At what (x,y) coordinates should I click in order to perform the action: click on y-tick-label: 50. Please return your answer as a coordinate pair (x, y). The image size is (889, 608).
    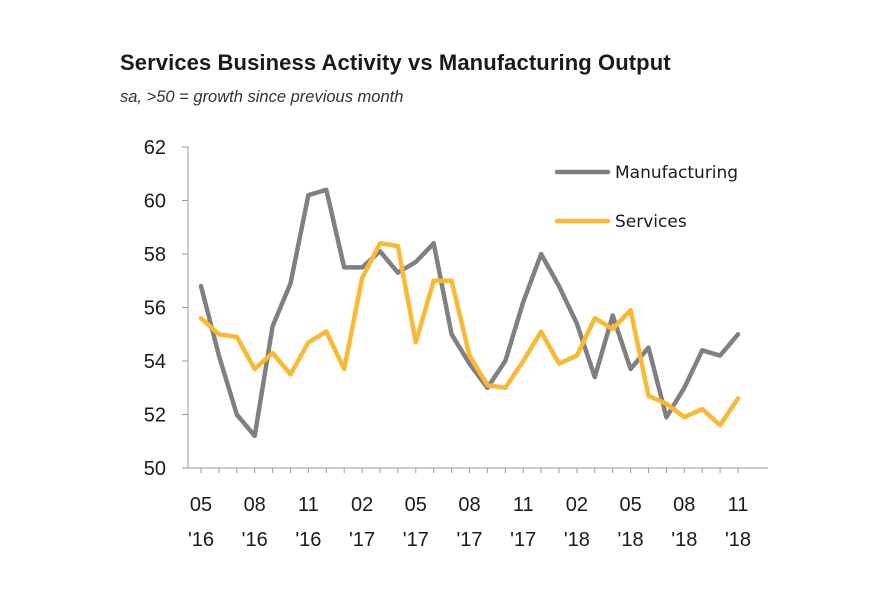
    Looking at the image, I should click on (155, 469).